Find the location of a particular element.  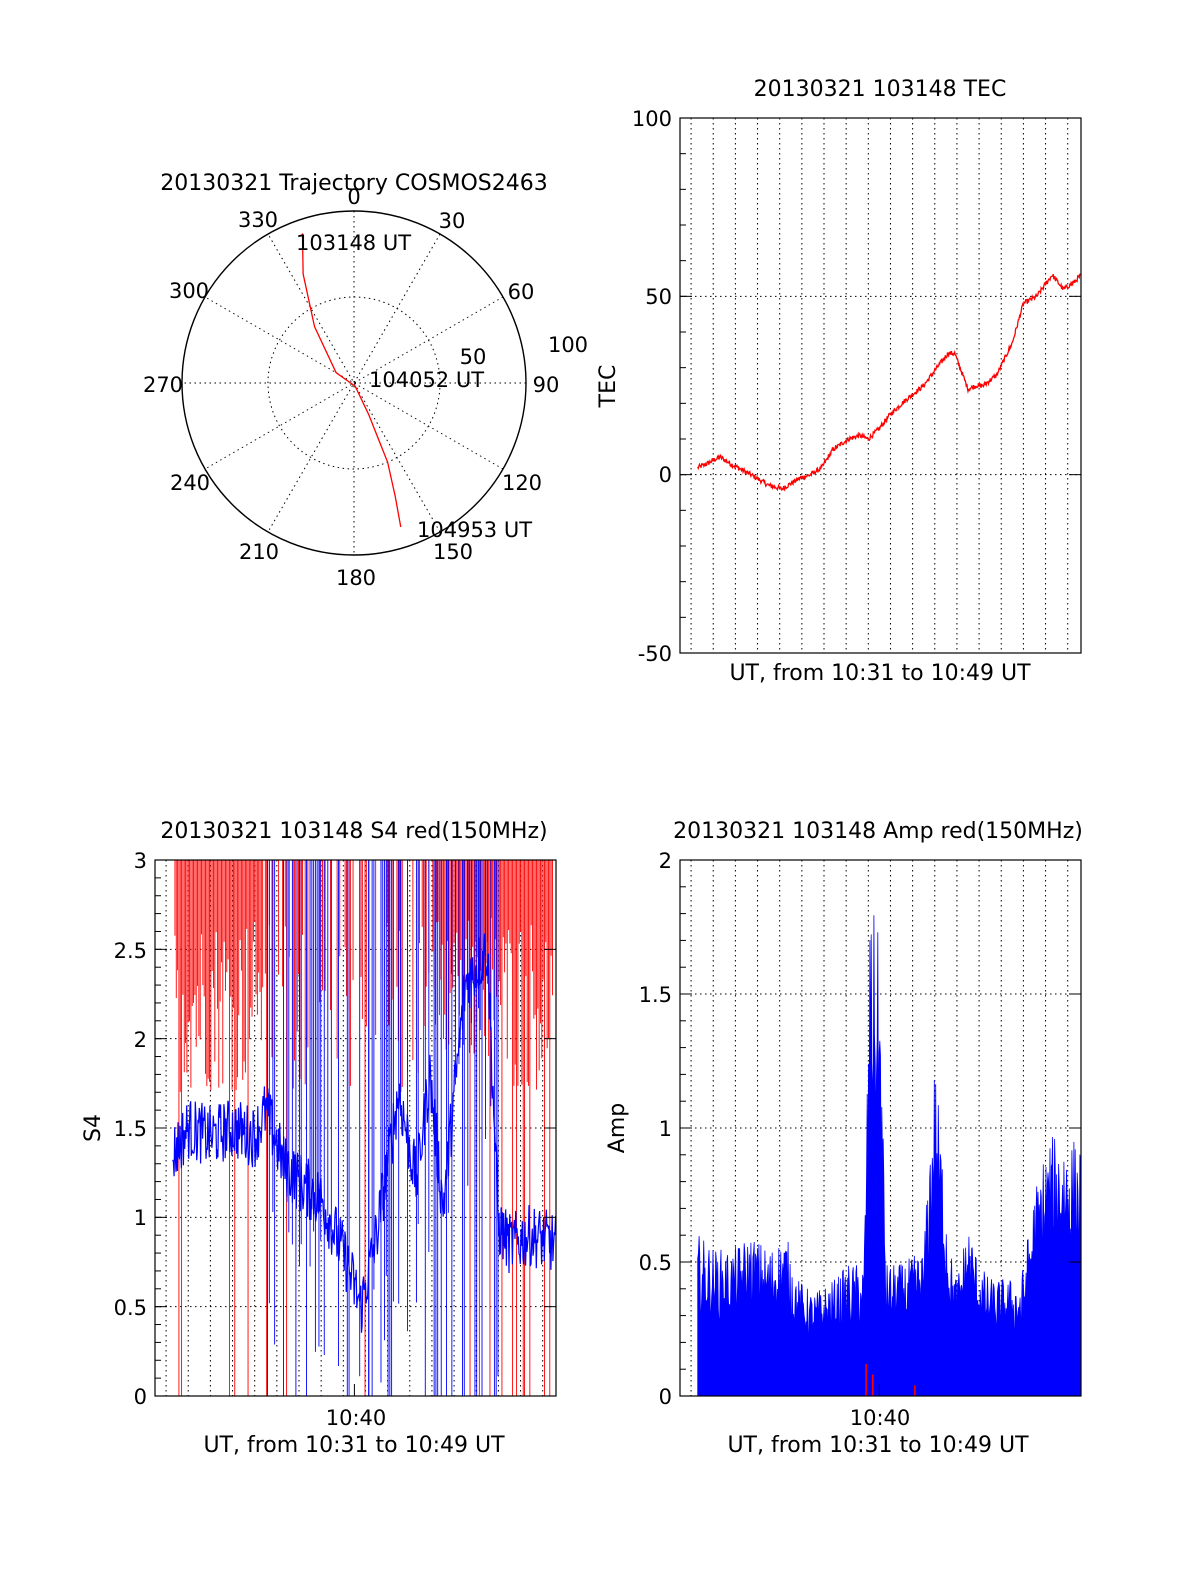

amp-red-spikes is located at coordinates (890, 1379).